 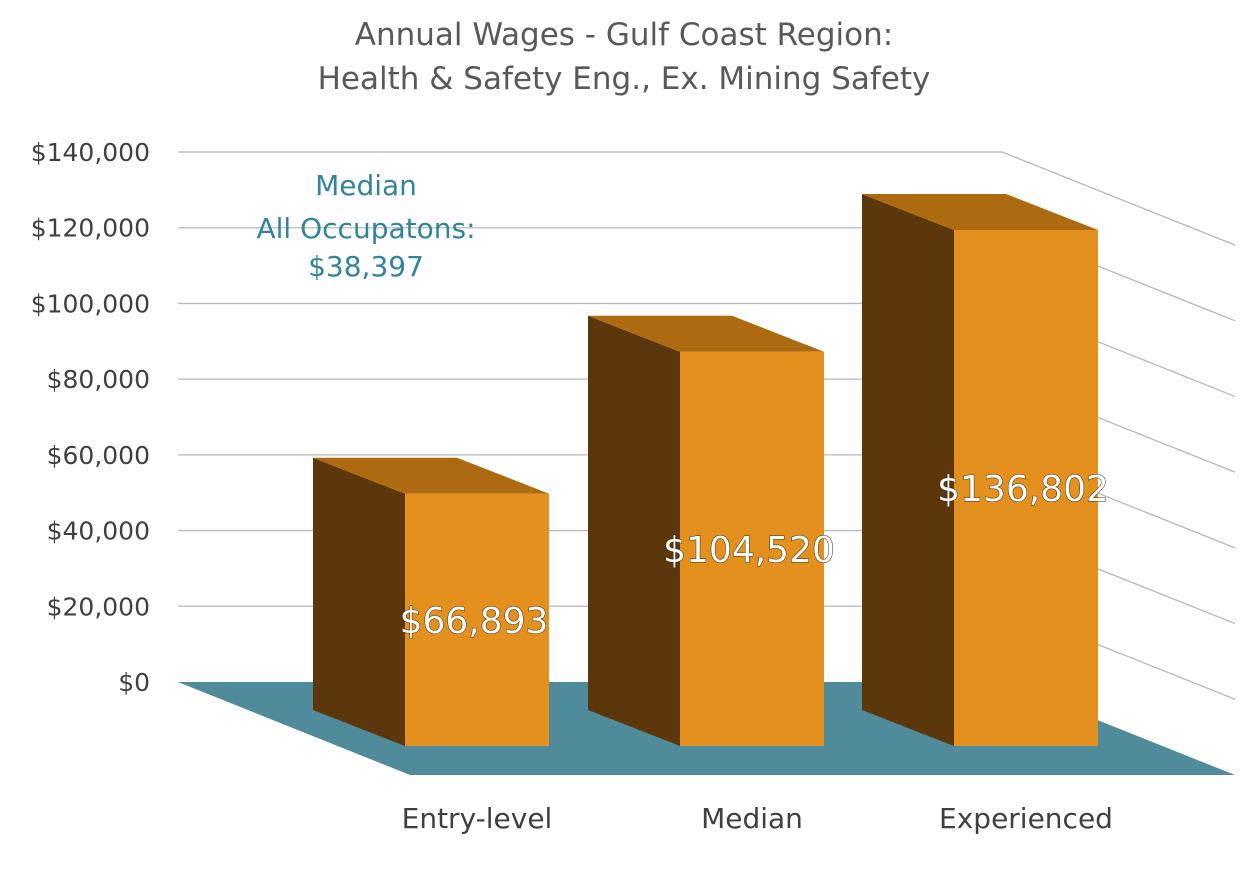 What do you see at coordinates (1118, 198) in the screenshot?
I see `gridline-side` at bounding box center [1118, 198].